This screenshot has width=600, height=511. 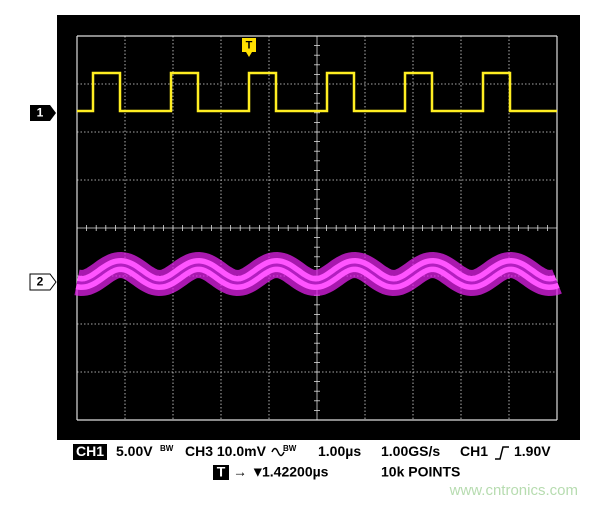 What do you see at coordinates (226, 451) in the screenshot?
I see `ch3-scale: CH3 10.0mV` at bounding box center [226, 451].